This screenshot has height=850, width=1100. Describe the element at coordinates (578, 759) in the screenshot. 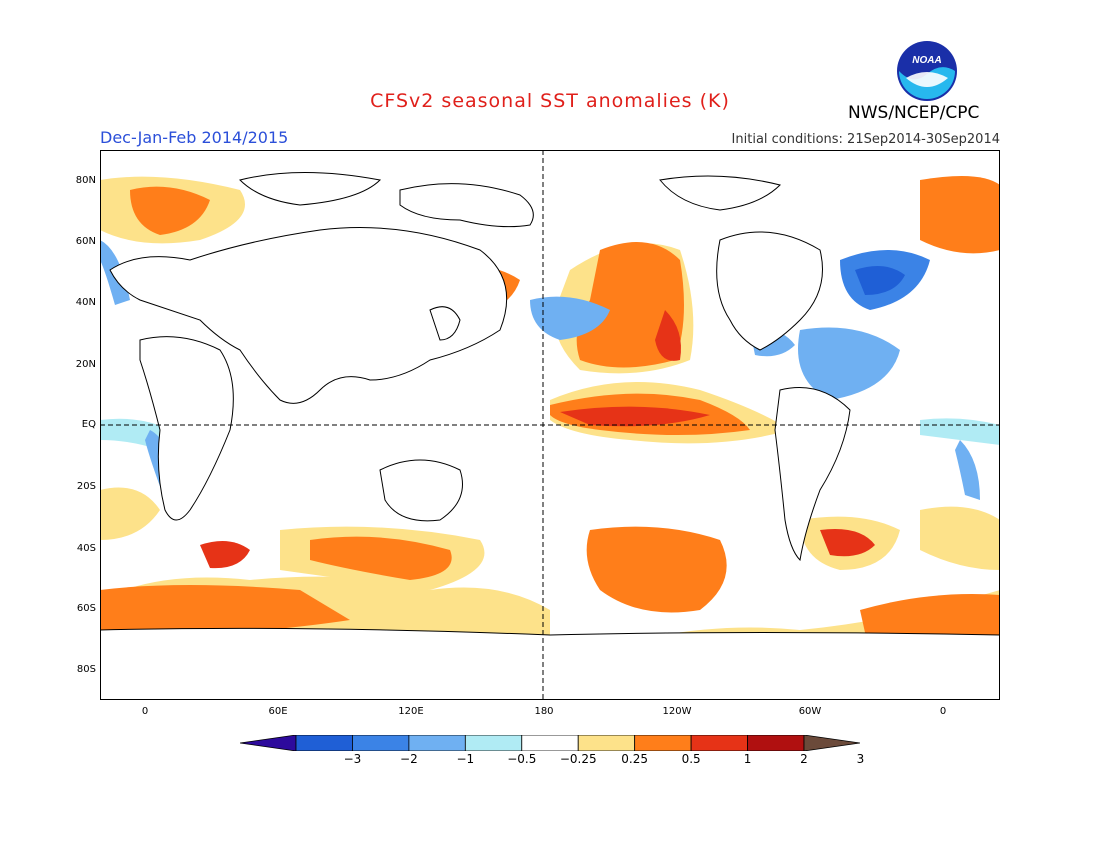

I see `colorbar-tick-label: −0.25` at that location.